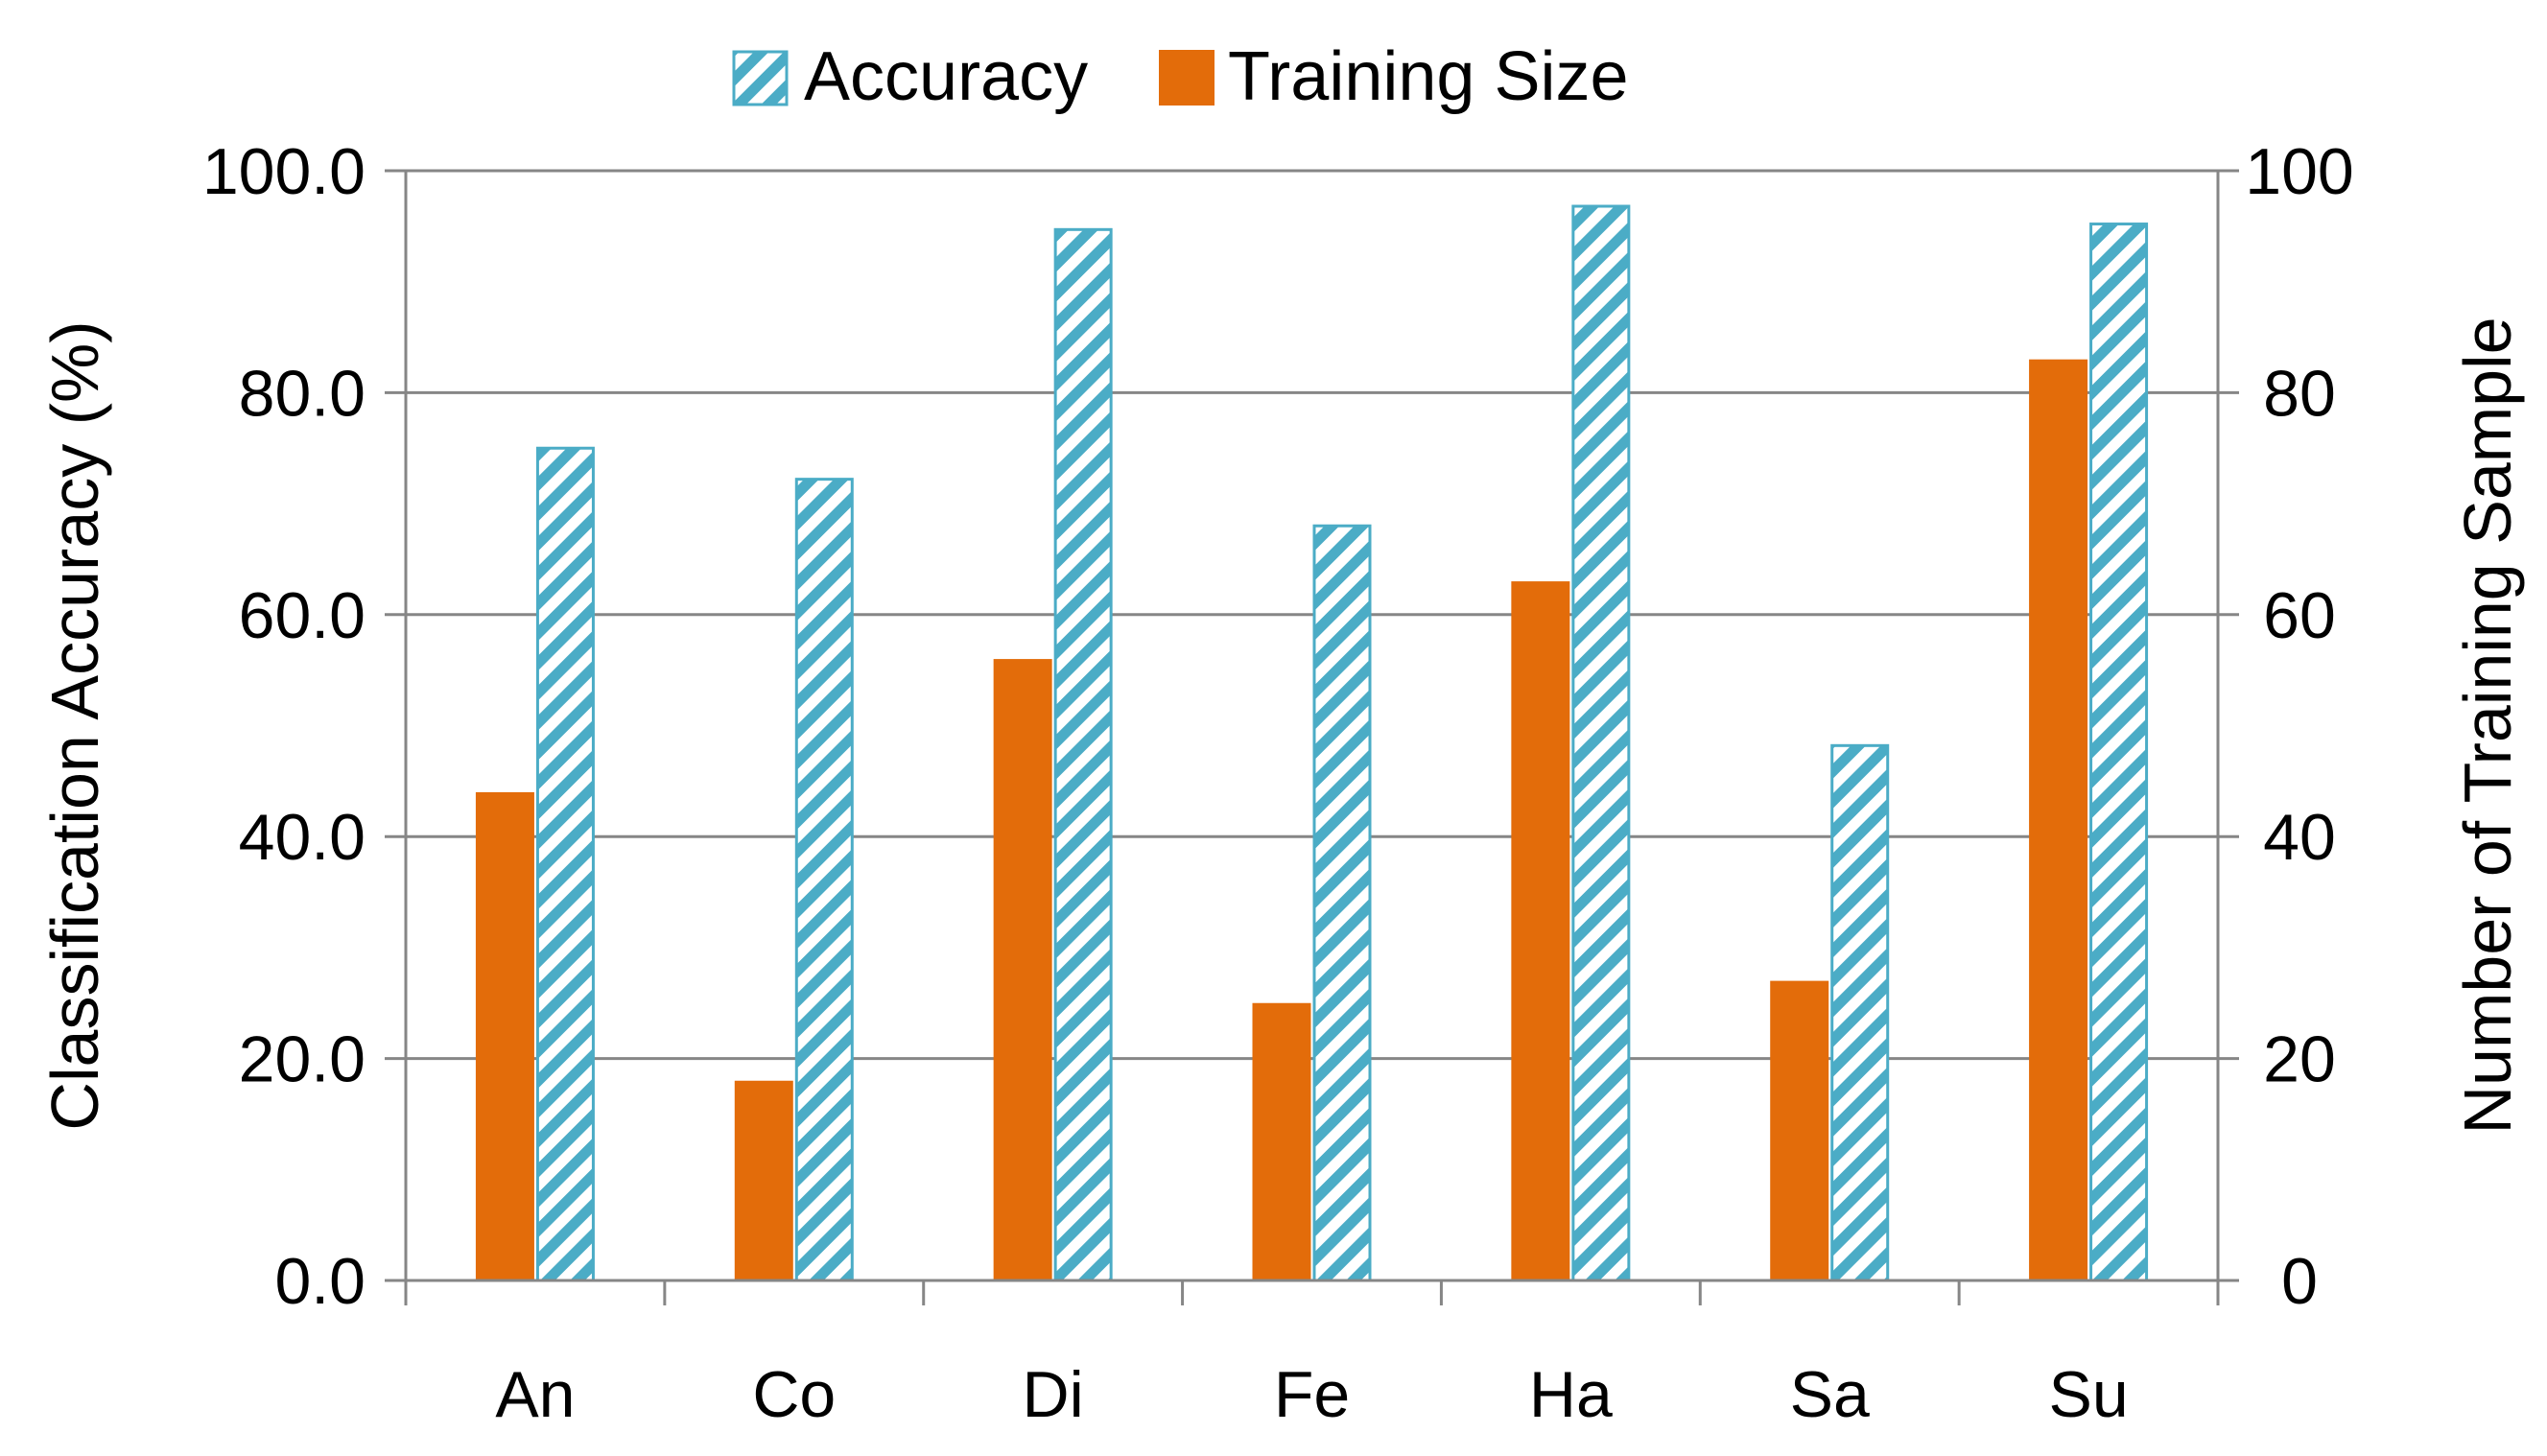 This screenshot has height=1456, width=2547. Describe the element at coordinates (2299, 838) in the screenshot. I see `right-tick-label: 40` at that location.